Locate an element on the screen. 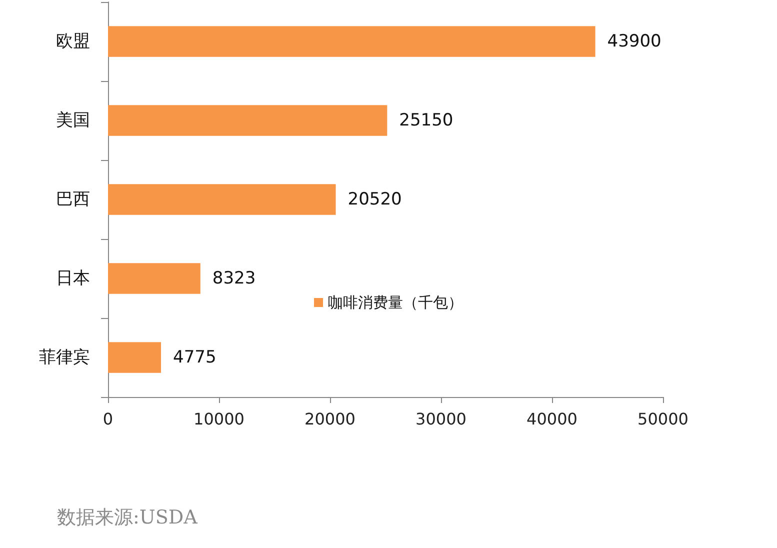  y-tick-label: 欧盟 is located at coordinates (73, 42).